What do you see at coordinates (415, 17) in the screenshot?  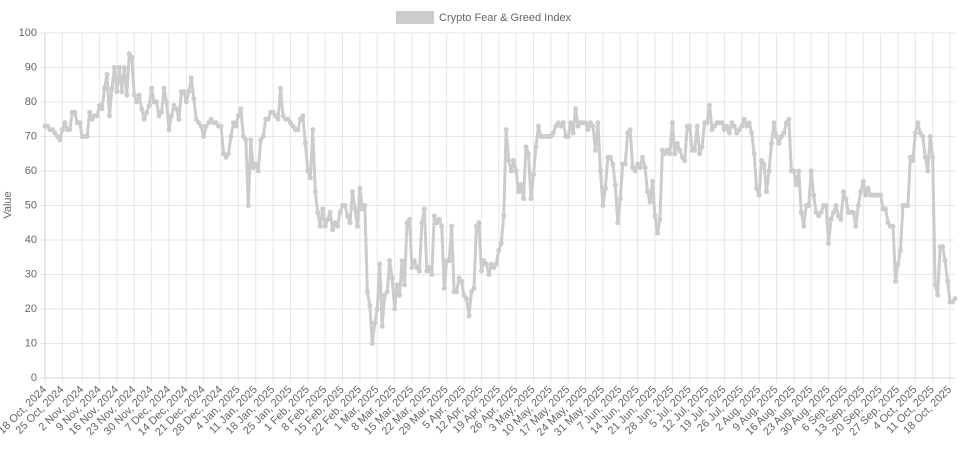 I see `legend-swatch` at bounding box center [415, 17].